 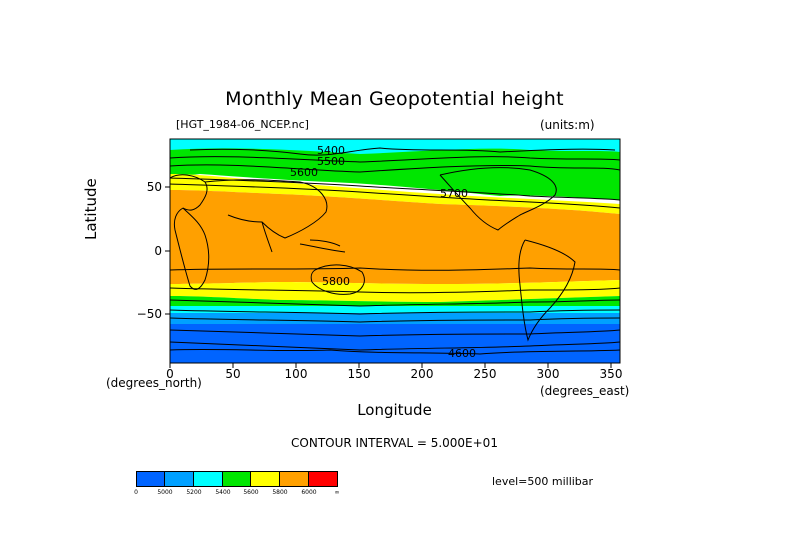 What do you see at coordinates (395, 351) in the screenshot?
I see `coast-antarctica` at bounding box center [395, 351].